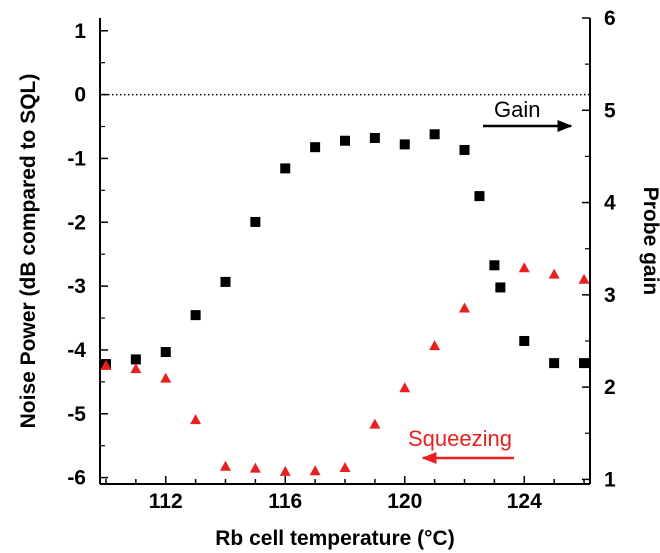  What do you see at coordinates (285, 501) in the screenshot?
I see `x-tick-label: 116` at bounding box center [285, 501].